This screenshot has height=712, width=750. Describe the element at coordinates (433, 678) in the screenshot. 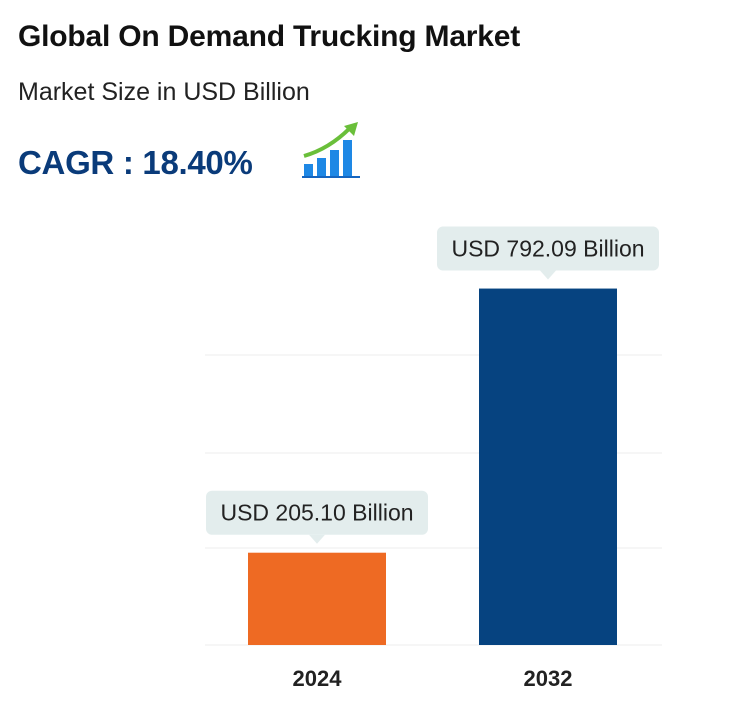

I see `x-tick-labels: 2024 2032` at that location.